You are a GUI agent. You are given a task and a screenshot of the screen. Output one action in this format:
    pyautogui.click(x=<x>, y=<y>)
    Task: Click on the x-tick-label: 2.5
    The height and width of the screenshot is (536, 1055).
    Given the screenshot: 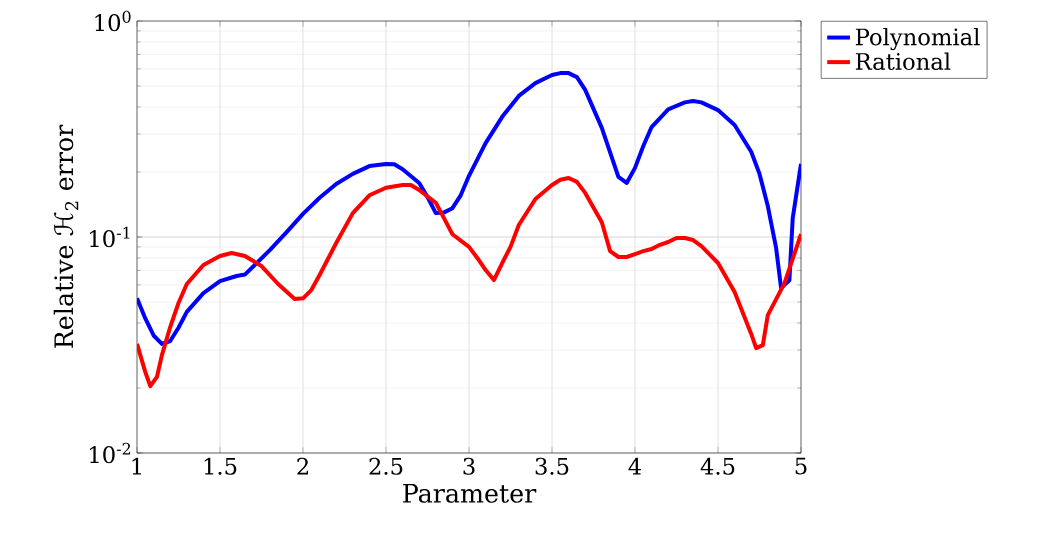 What is the action you would take?
    pyautogui.click(x=386, y=466)
    